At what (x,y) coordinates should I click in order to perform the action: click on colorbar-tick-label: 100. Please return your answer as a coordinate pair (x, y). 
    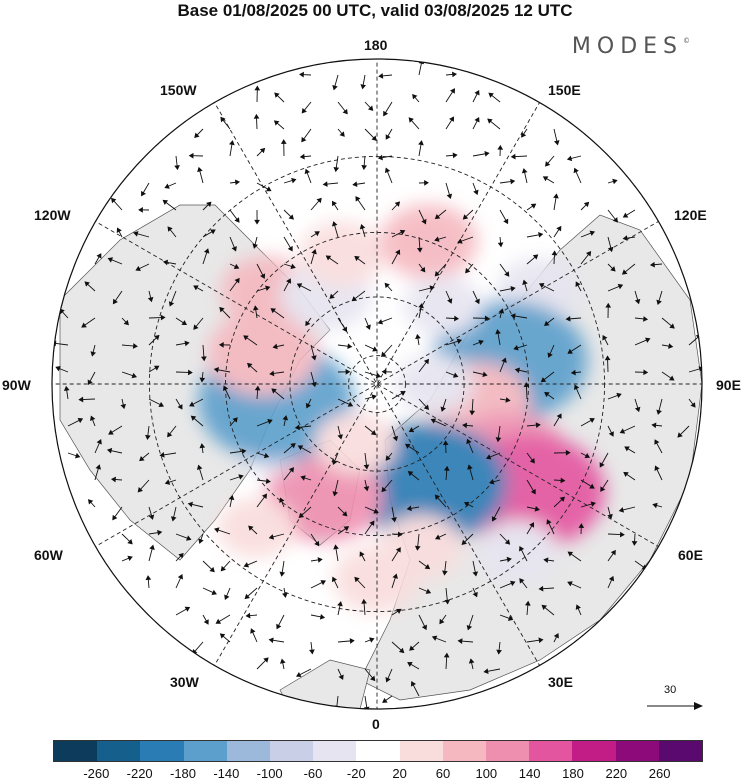
    Looking at the image, I should click on (486, 773).